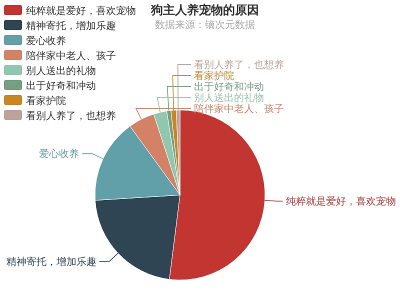 This screenshot has height=300, width=400. Describe the element at coordinates (61, 71) in the screenshot. I see `legend-label: 别人送出的礼物` at that location.